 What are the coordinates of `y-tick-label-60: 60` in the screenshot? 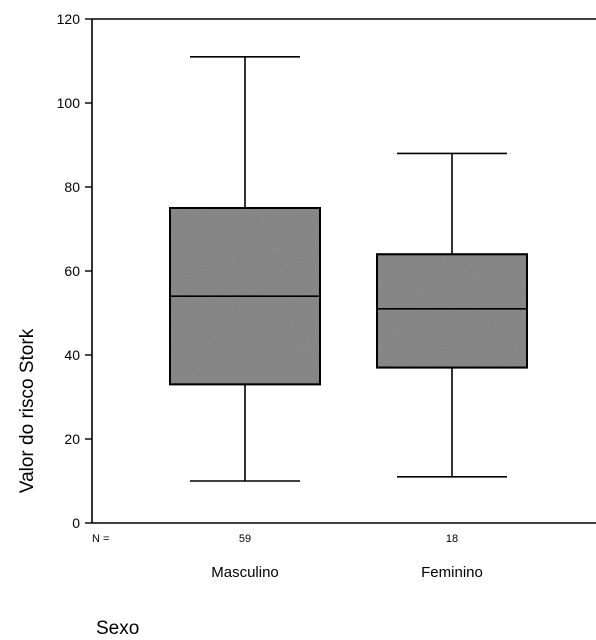 It's located at (72, 271).